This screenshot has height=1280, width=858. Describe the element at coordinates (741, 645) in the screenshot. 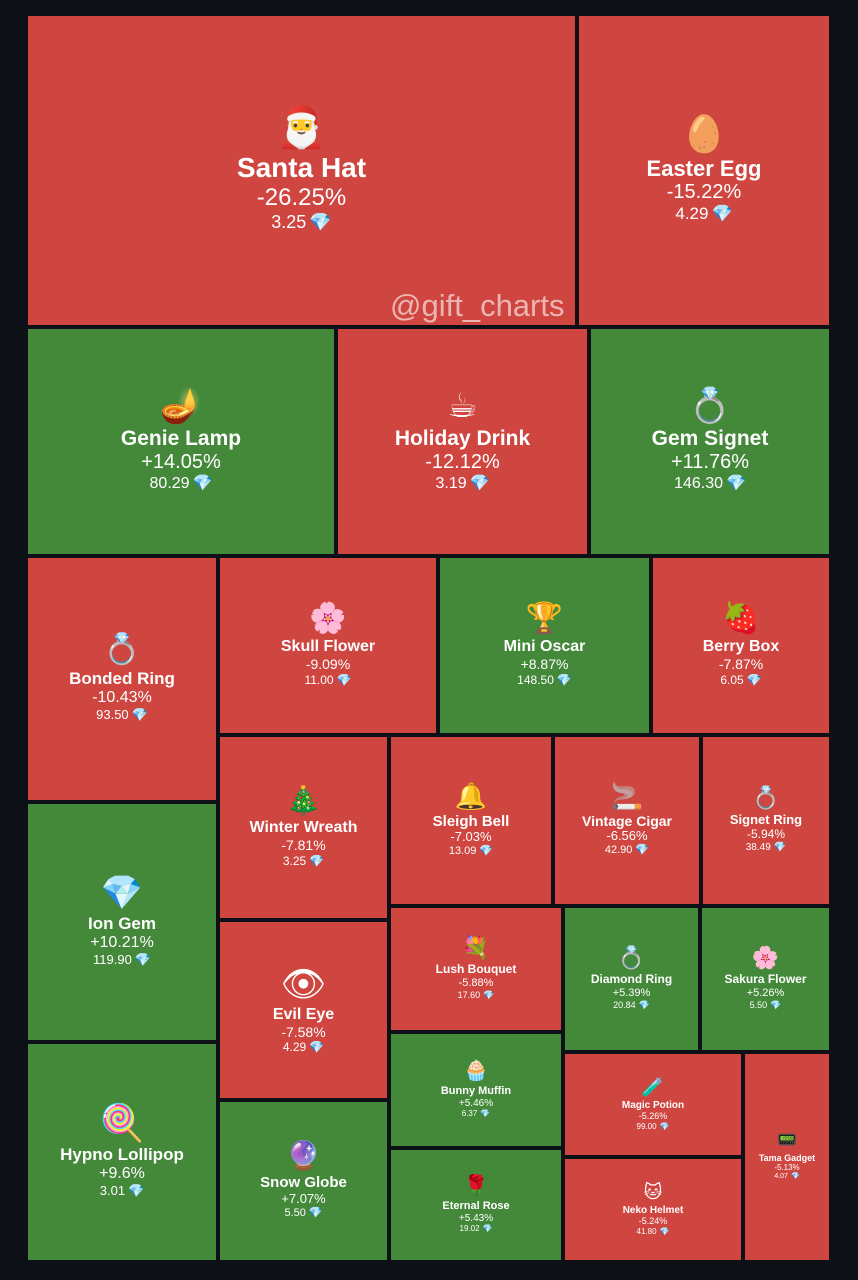

I see `tile-berry-box: 🍓 Berry Box -7.87% 6.05 💎` at that location.